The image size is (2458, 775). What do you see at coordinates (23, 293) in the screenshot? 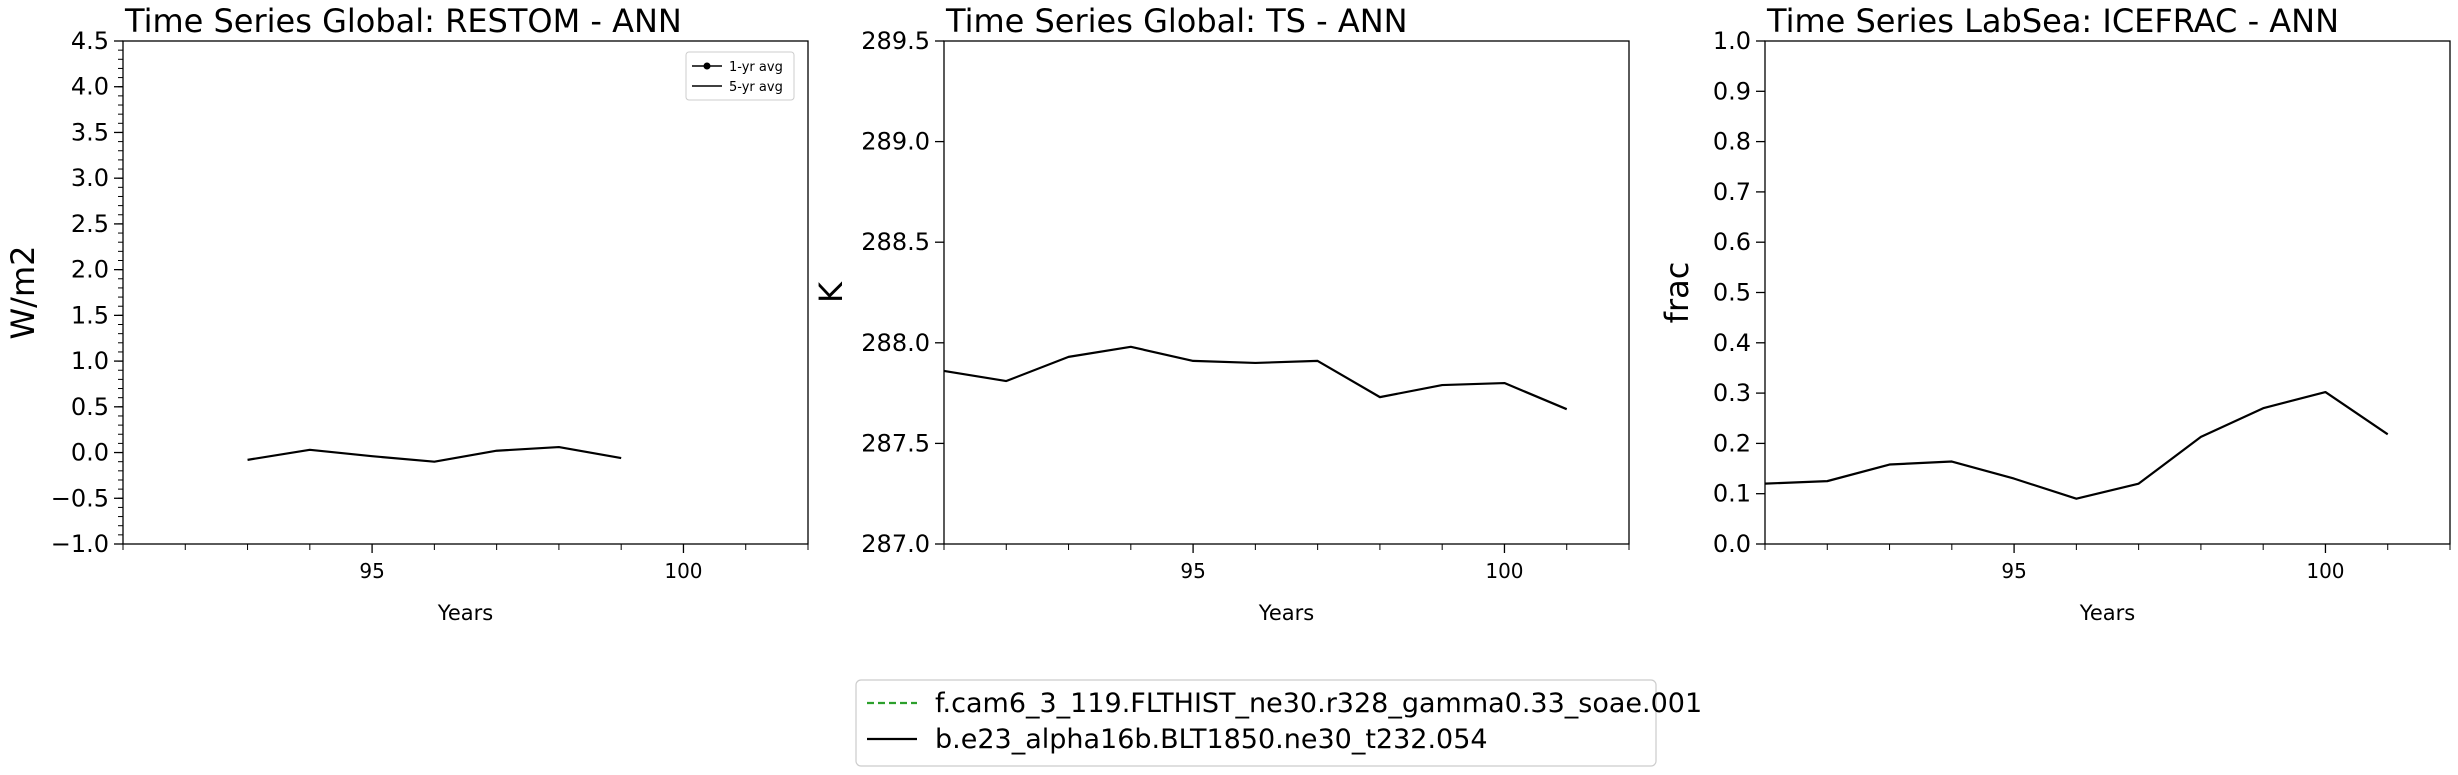
I see `y-axis-label: W/m2` at bounding box center [23, 293].